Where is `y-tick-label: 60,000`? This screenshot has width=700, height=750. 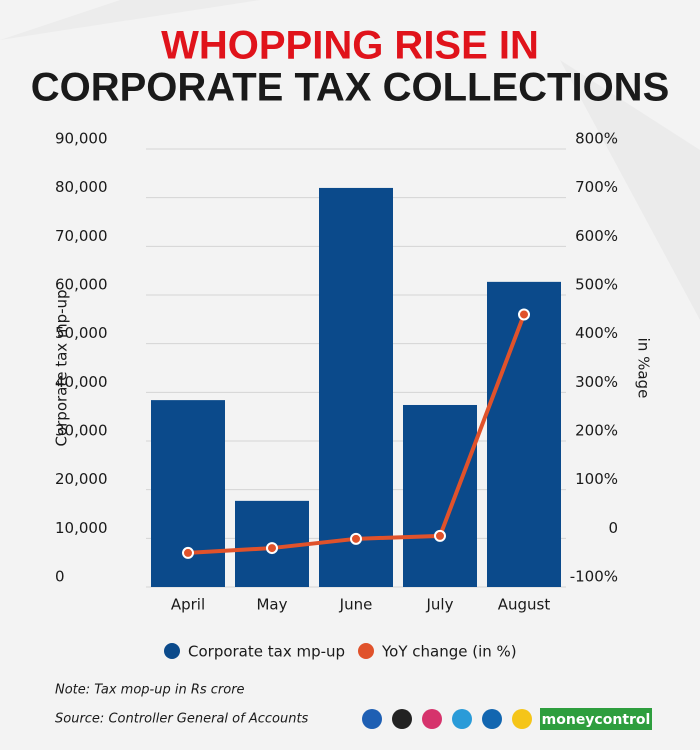 y-tick-label: 60,000 is located at coordinates (81, 285).